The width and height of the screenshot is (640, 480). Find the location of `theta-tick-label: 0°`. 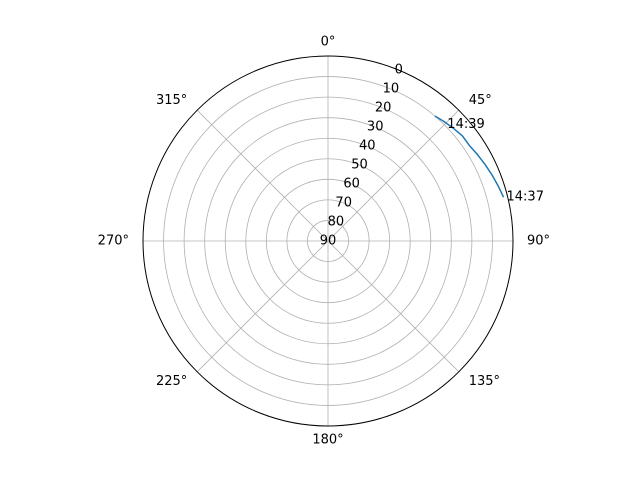

theta-tick-label: 0° is located at coordinates (328, 42).